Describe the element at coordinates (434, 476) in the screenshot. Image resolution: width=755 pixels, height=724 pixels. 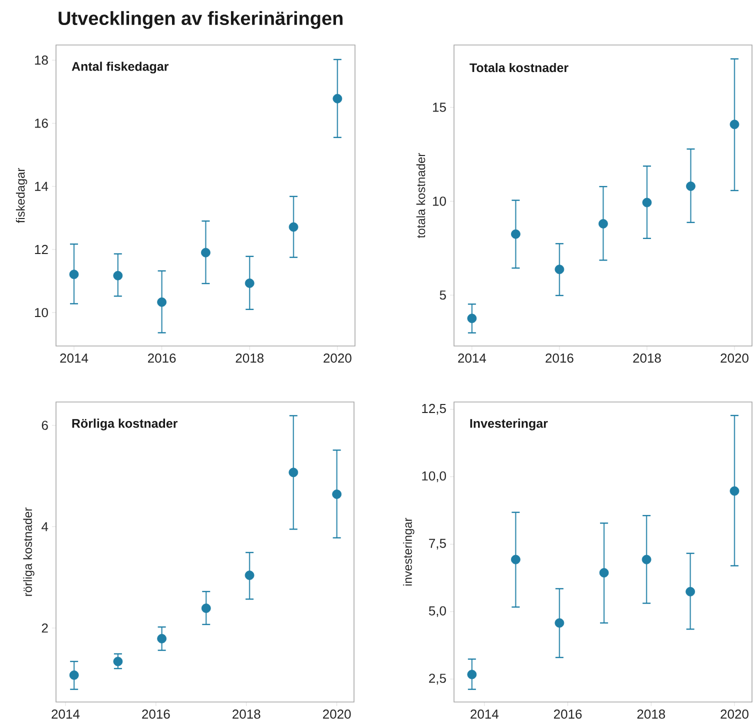
I see `y-tick-label: 10,0` at that location.